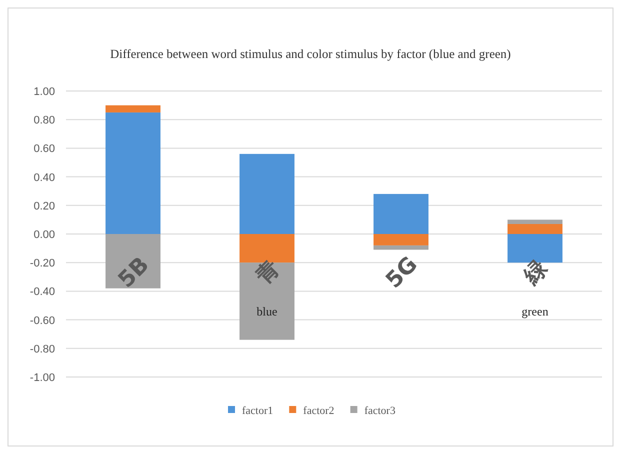  Describe the element at coordinates (318, 411) in the screenshot. I see `legend-label: factor2` at that location.